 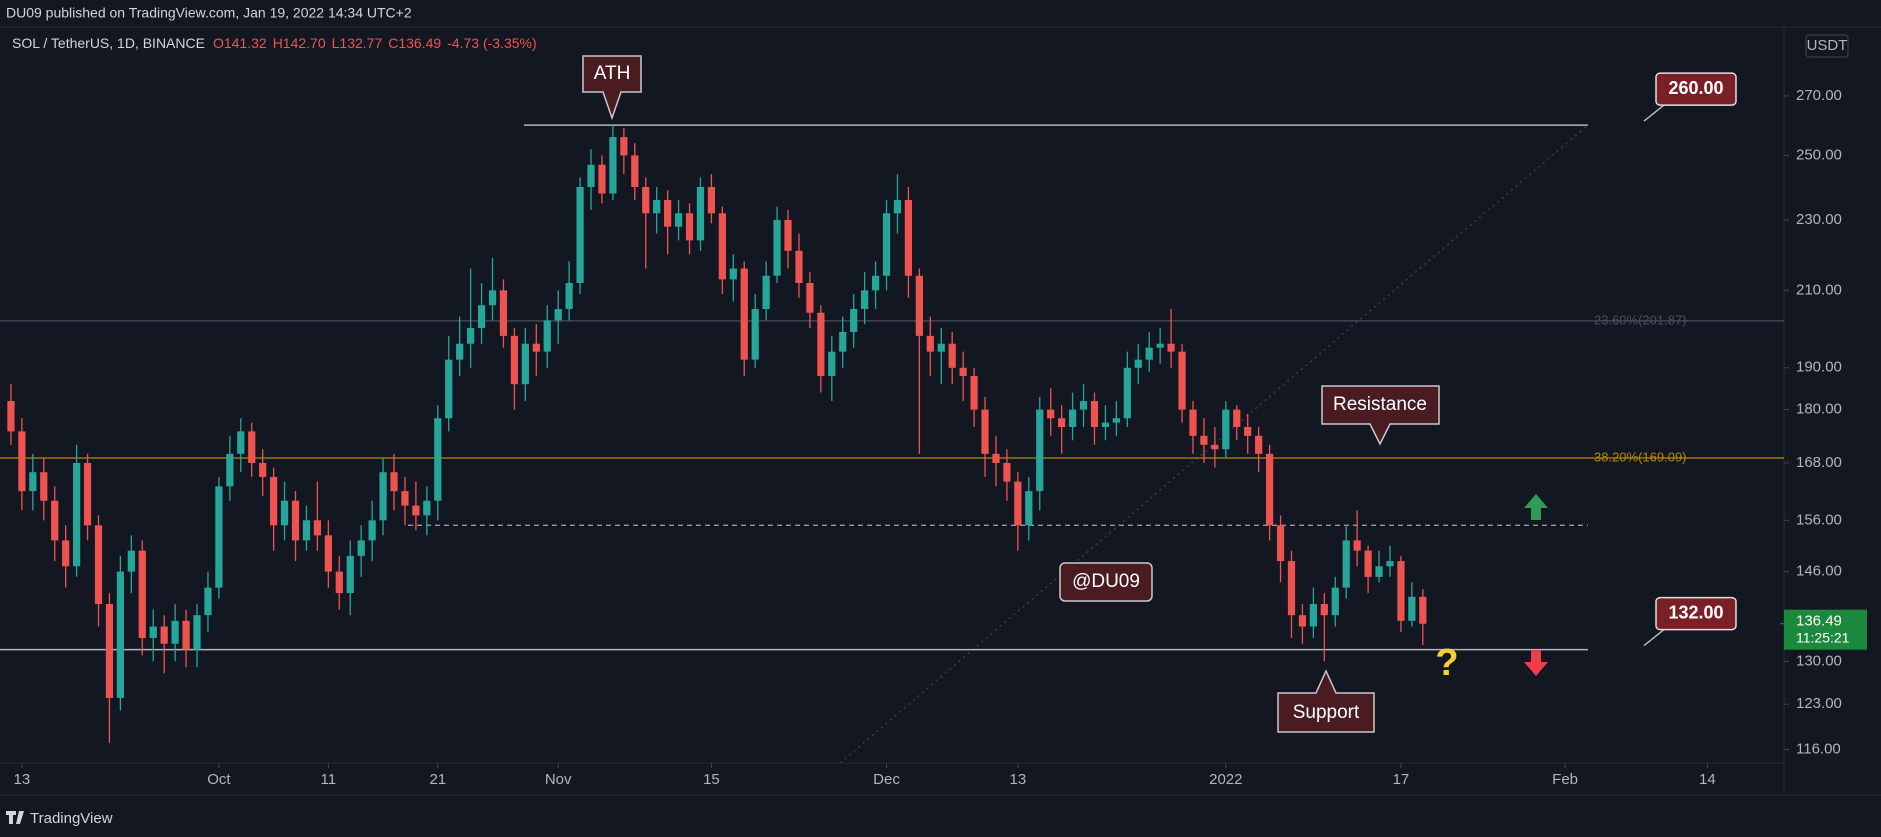 I want to click on low-summary: L132.77, so click(x=357, y=43).